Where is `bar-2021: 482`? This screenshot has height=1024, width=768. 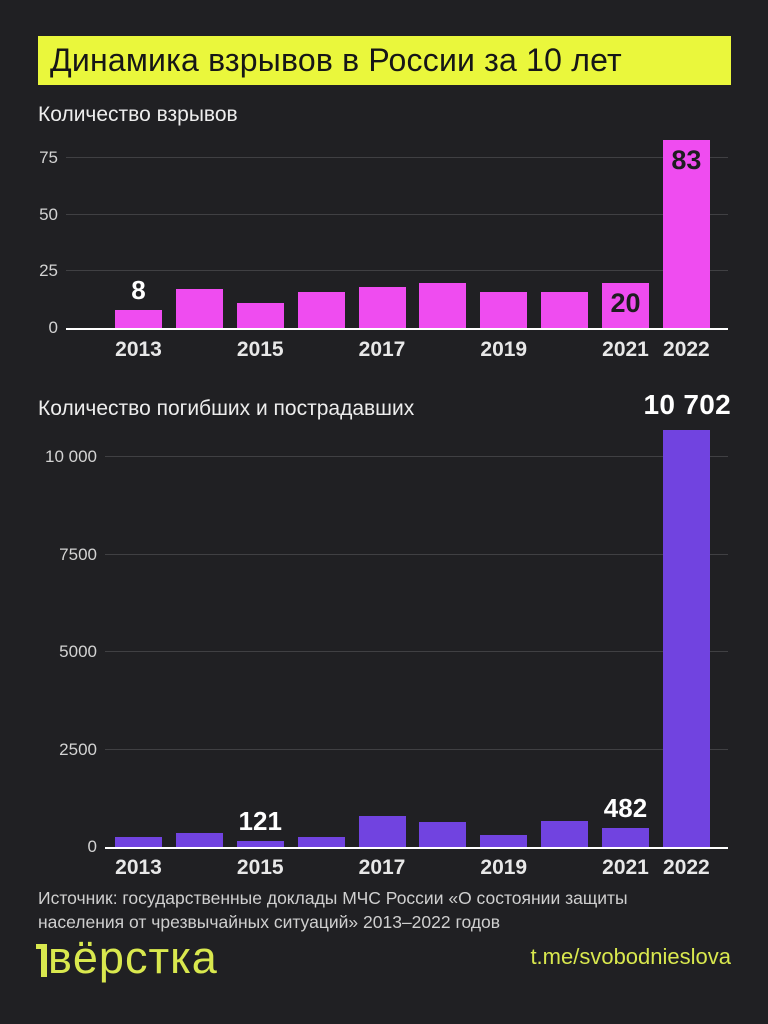 bar-2021: 482 is located at coordinates (625, 820).